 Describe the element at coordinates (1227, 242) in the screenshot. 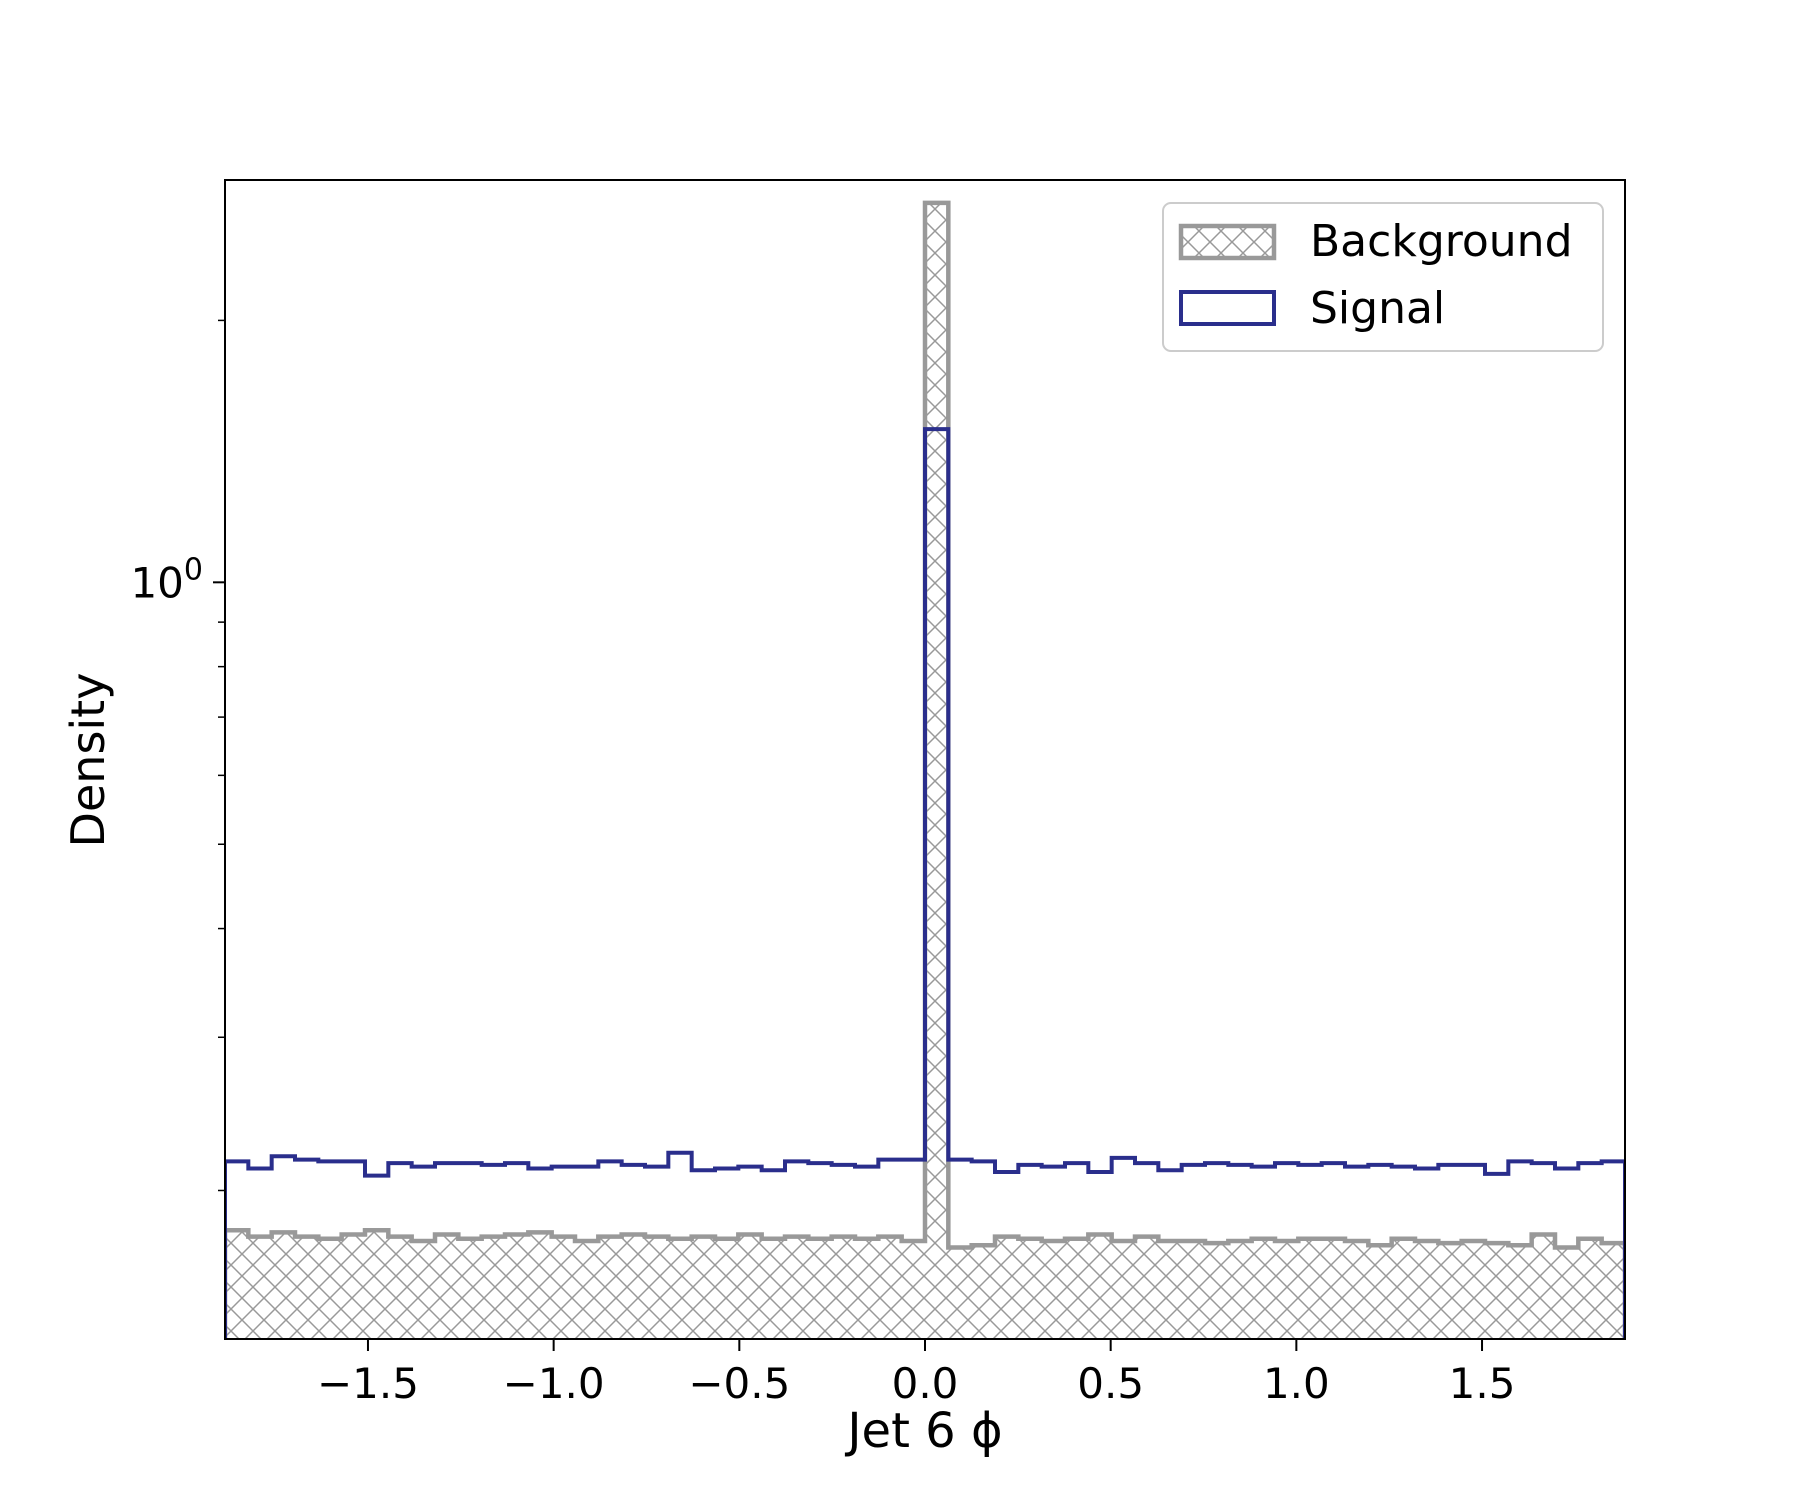

I see `legend-swatch-background` at that location.